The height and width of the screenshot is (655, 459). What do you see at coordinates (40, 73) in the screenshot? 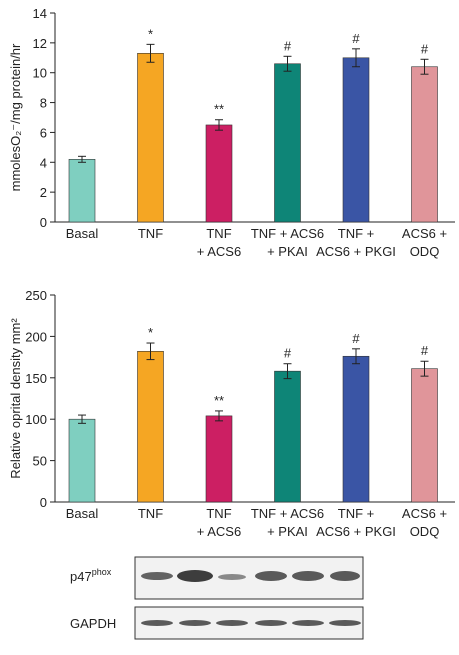
I see `y-tick-label: 10` at bounding box center [40, 73].